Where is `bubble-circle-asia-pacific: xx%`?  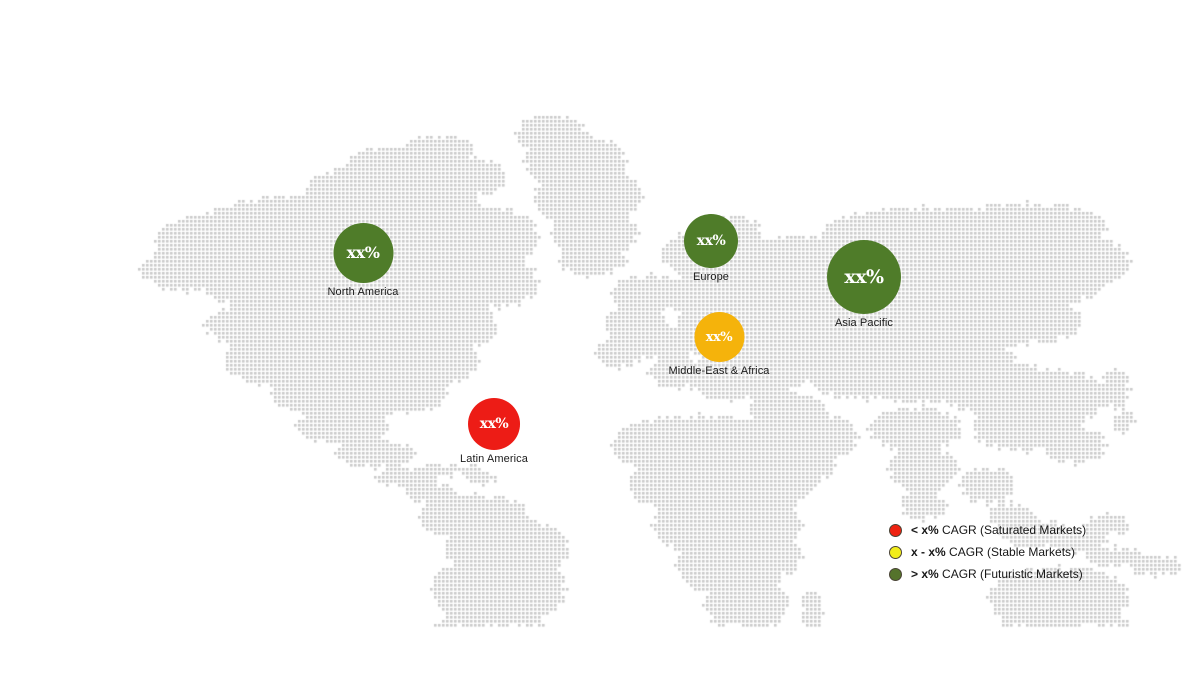
bubble-circle-asia-pacific: xx% is located at coordinates (864, 277).